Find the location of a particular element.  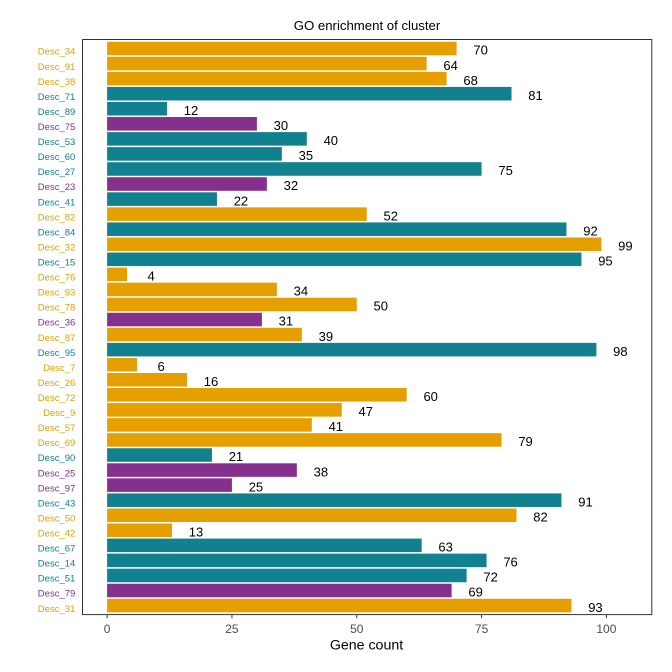

svg-text: Desc_71 is located at coordinates (57, 97).